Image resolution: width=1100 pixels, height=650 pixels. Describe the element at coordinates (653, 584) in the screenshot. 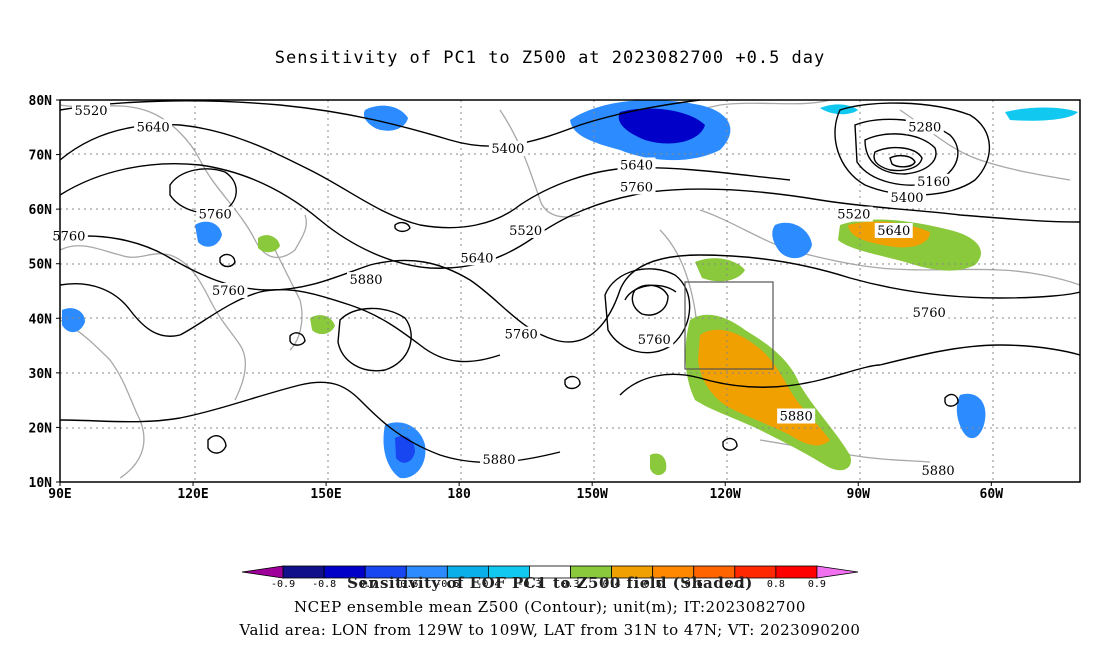

I see `colorbar-tick-label: 0.5` at that location.